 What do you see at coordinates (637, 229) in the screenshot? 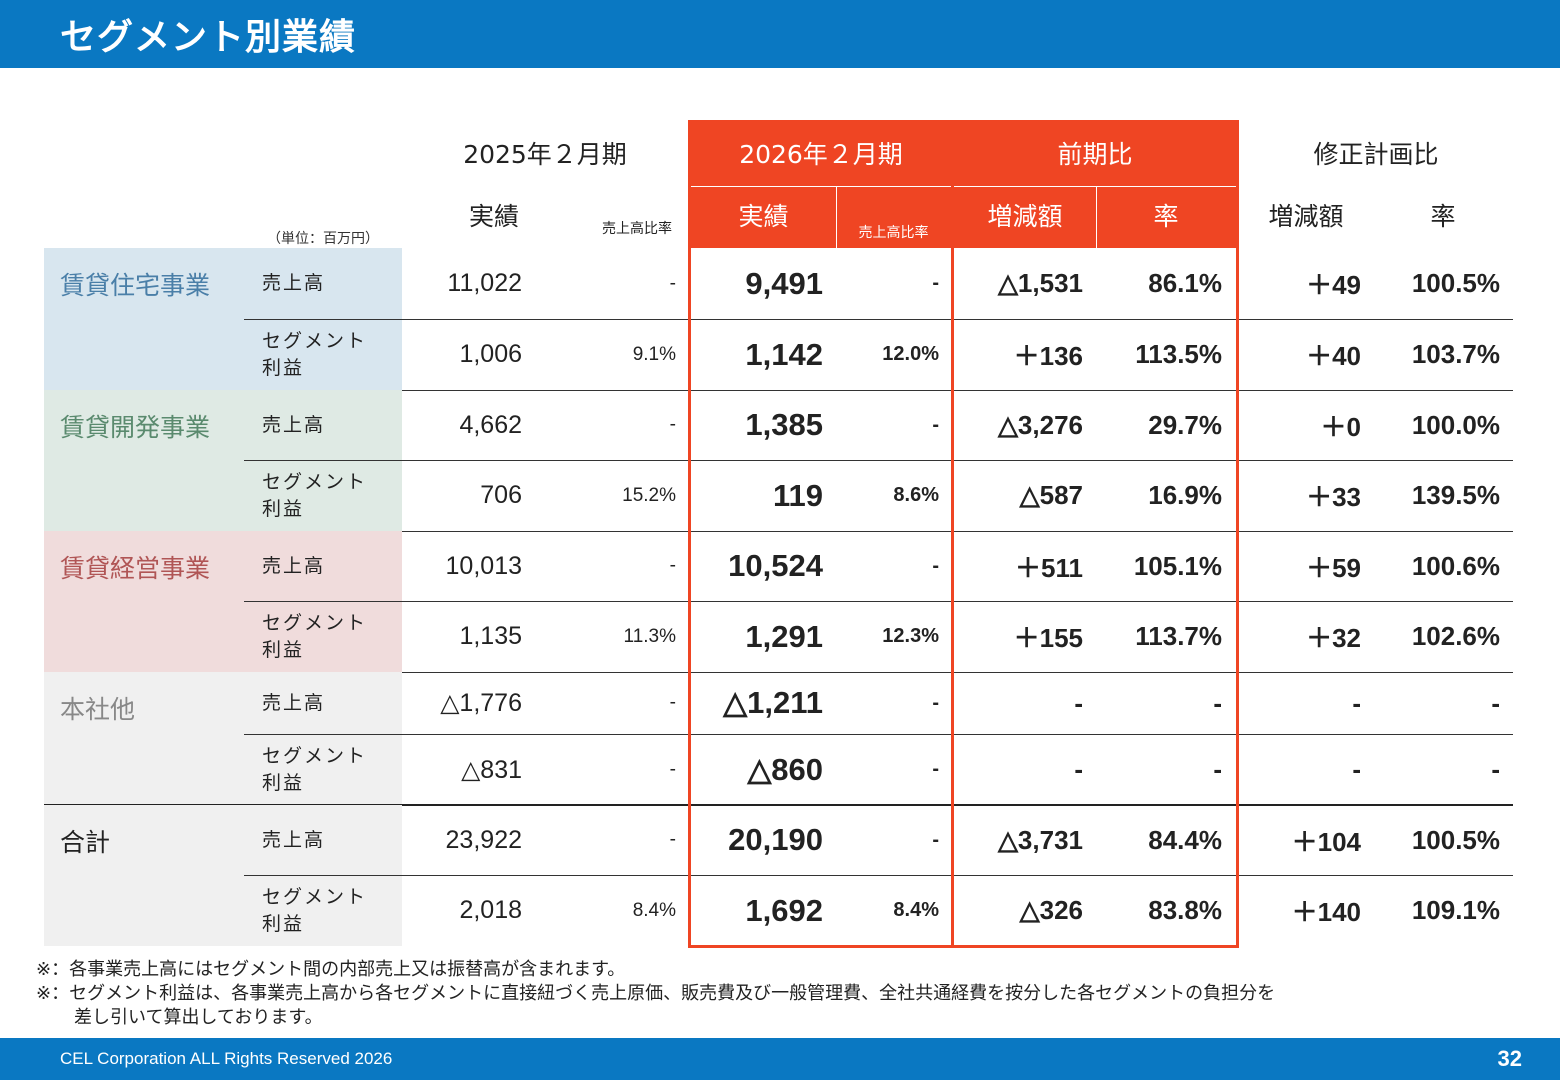
I see `subheader-prev-ratio: 売上高比率` at bounding box center [637, 229].